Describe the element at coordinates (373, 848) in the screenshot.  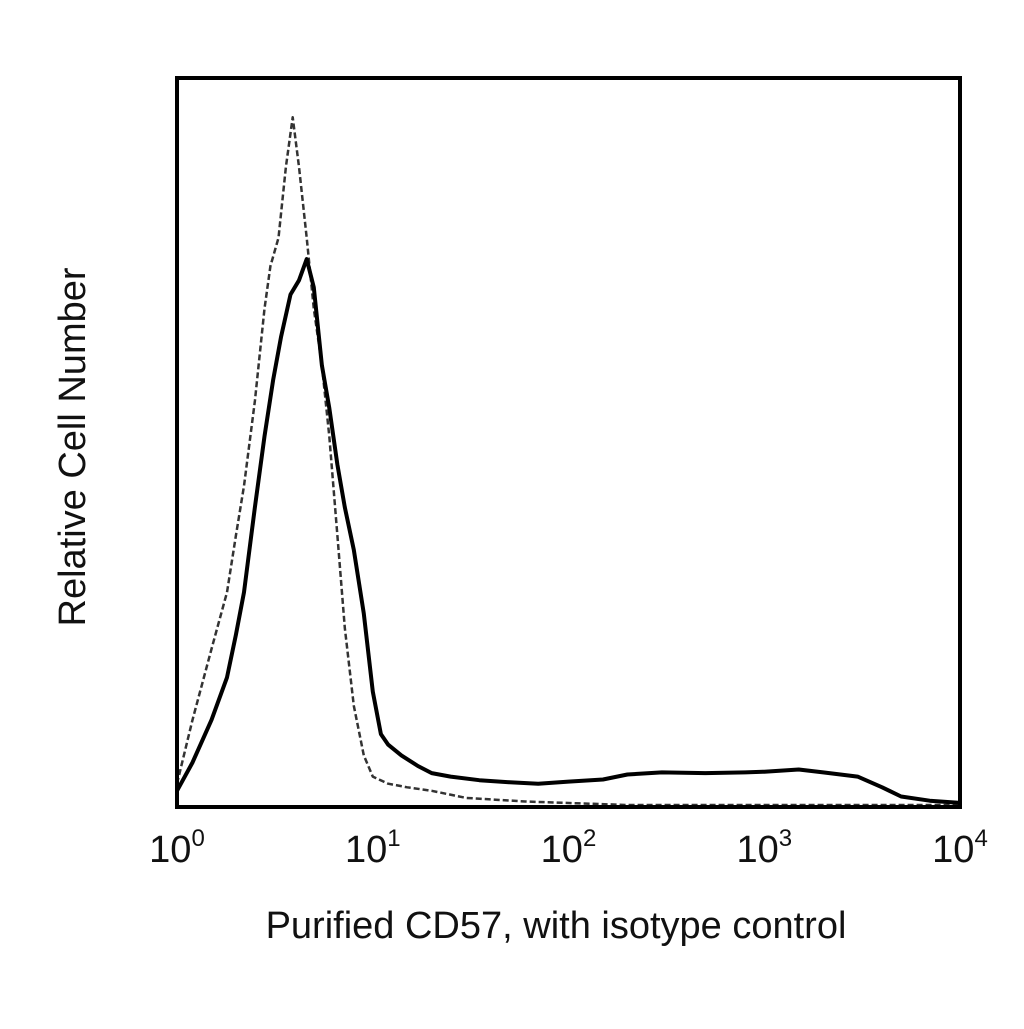
I see `x-tick-label: 10¹` at that location.